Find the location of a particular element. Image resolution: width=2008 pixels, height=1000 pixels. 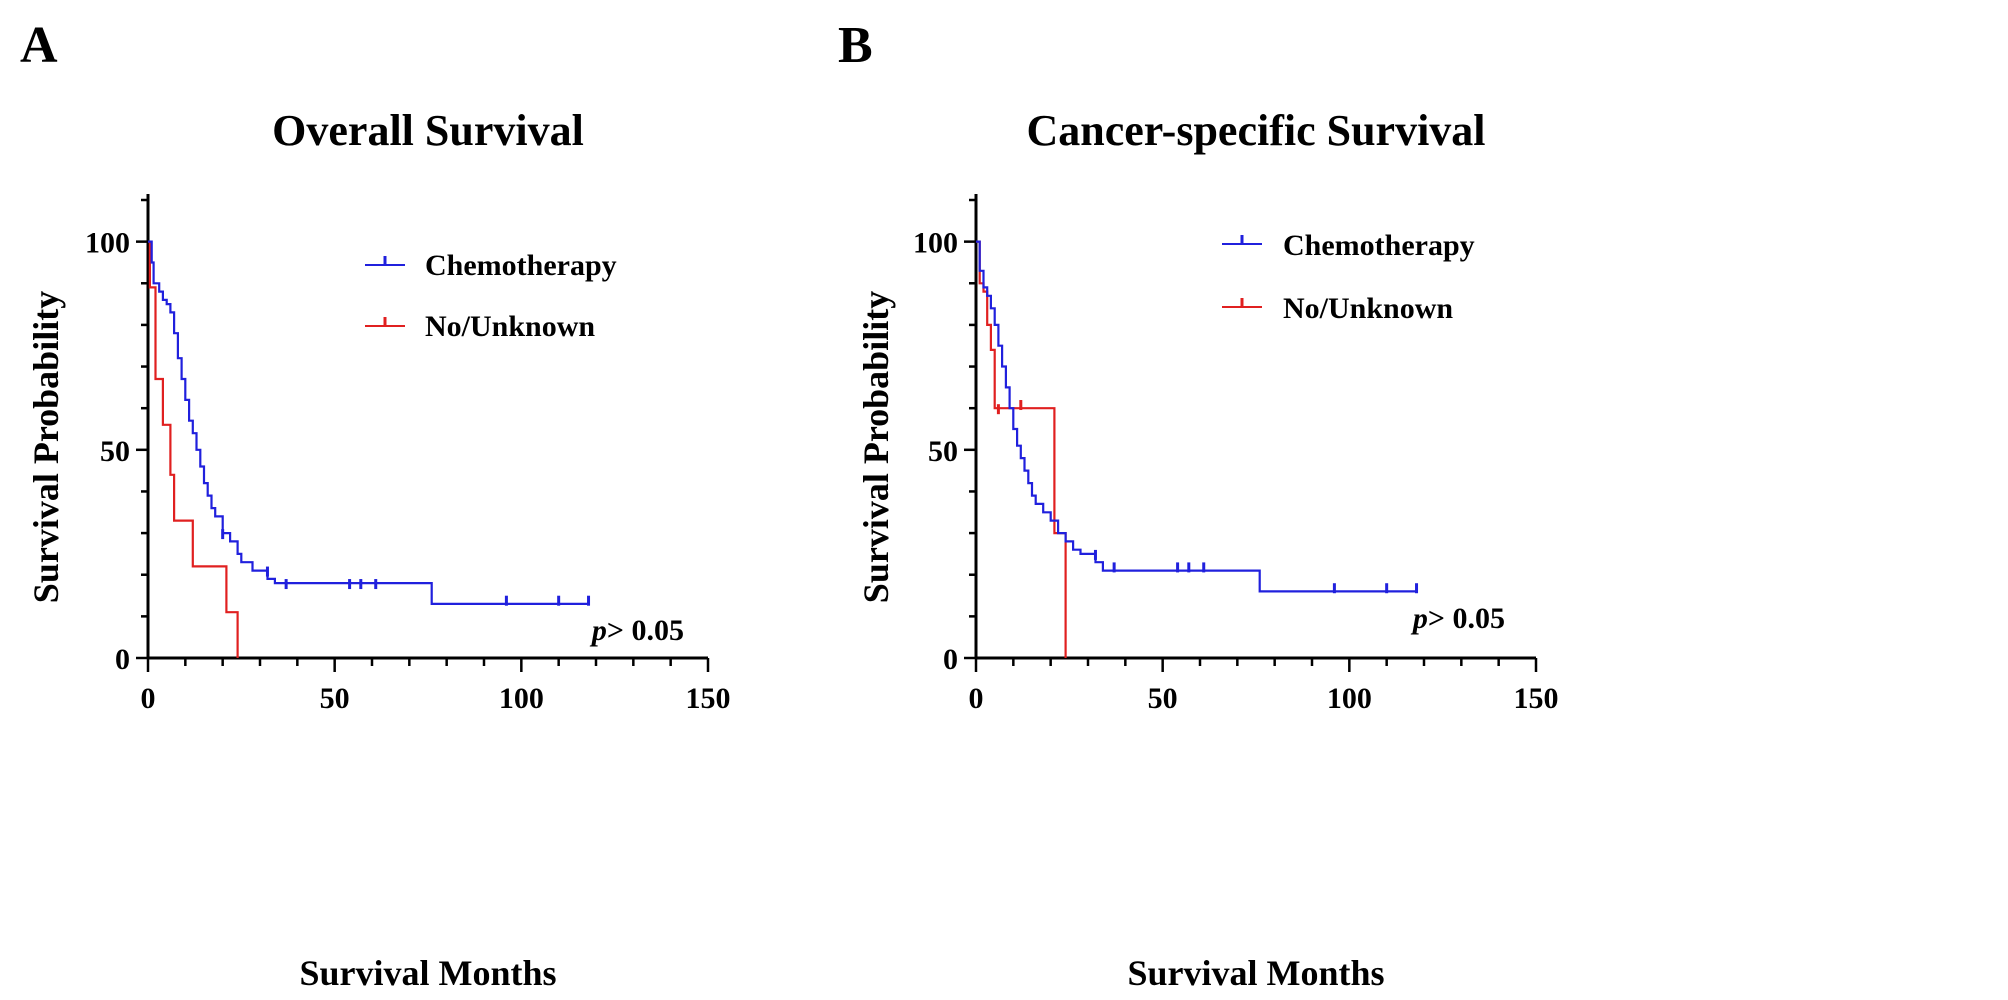

panel-a-y-tick-label: 100 is located at coordinates (107, 243).